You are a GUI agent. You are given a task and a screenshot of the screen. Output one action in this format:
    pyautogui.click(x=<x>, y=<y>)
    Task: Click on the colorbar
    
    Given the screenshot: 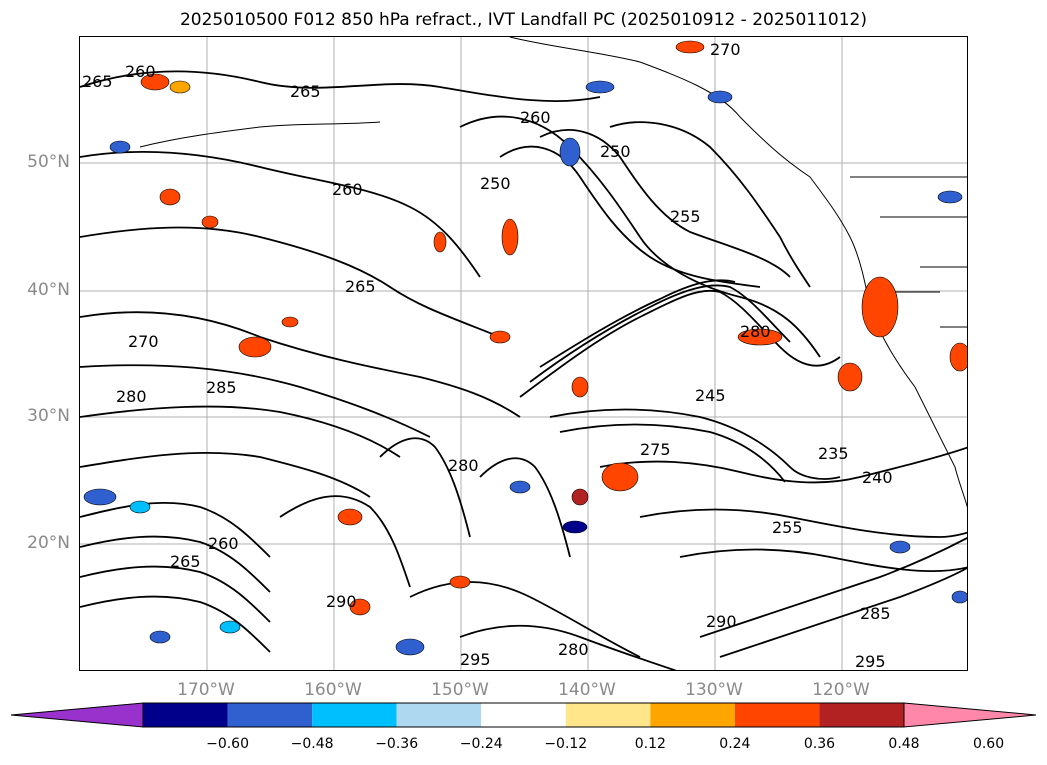 What is the action you would take?
    pyautogui.click(x=523, y=715)
    